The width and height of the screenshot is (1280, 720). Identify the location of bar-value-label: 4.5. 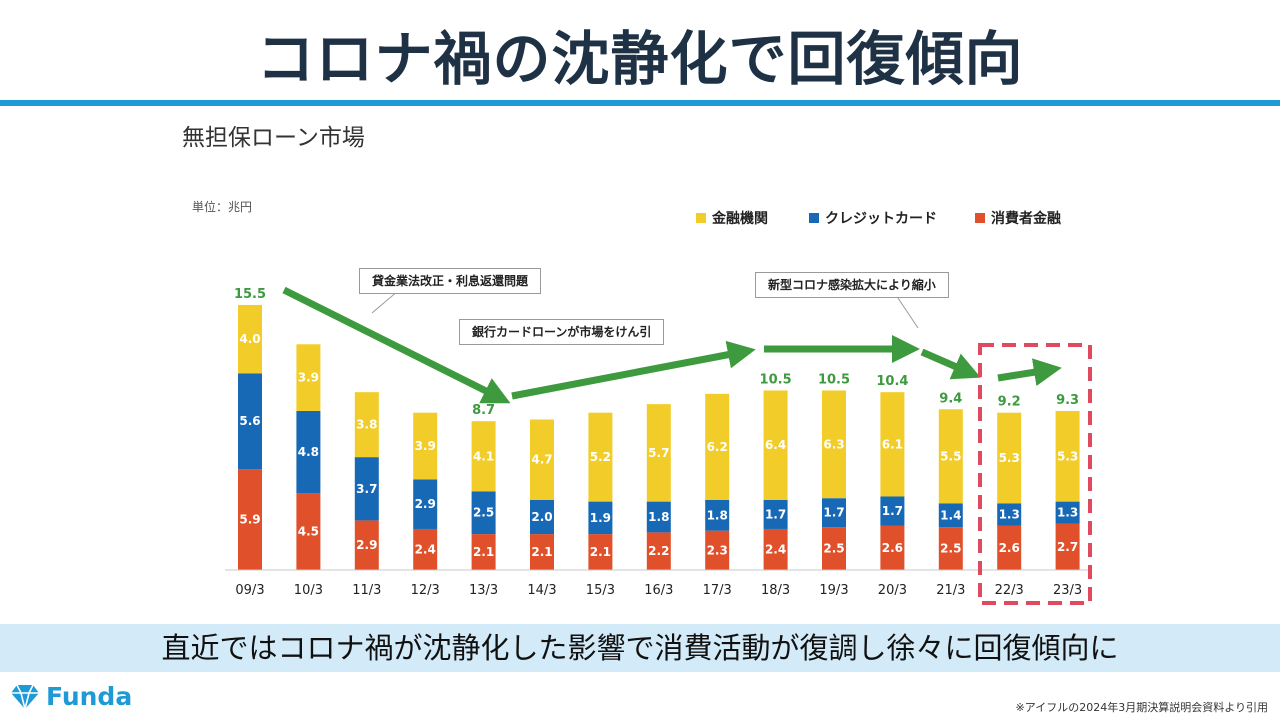
(308, 532).